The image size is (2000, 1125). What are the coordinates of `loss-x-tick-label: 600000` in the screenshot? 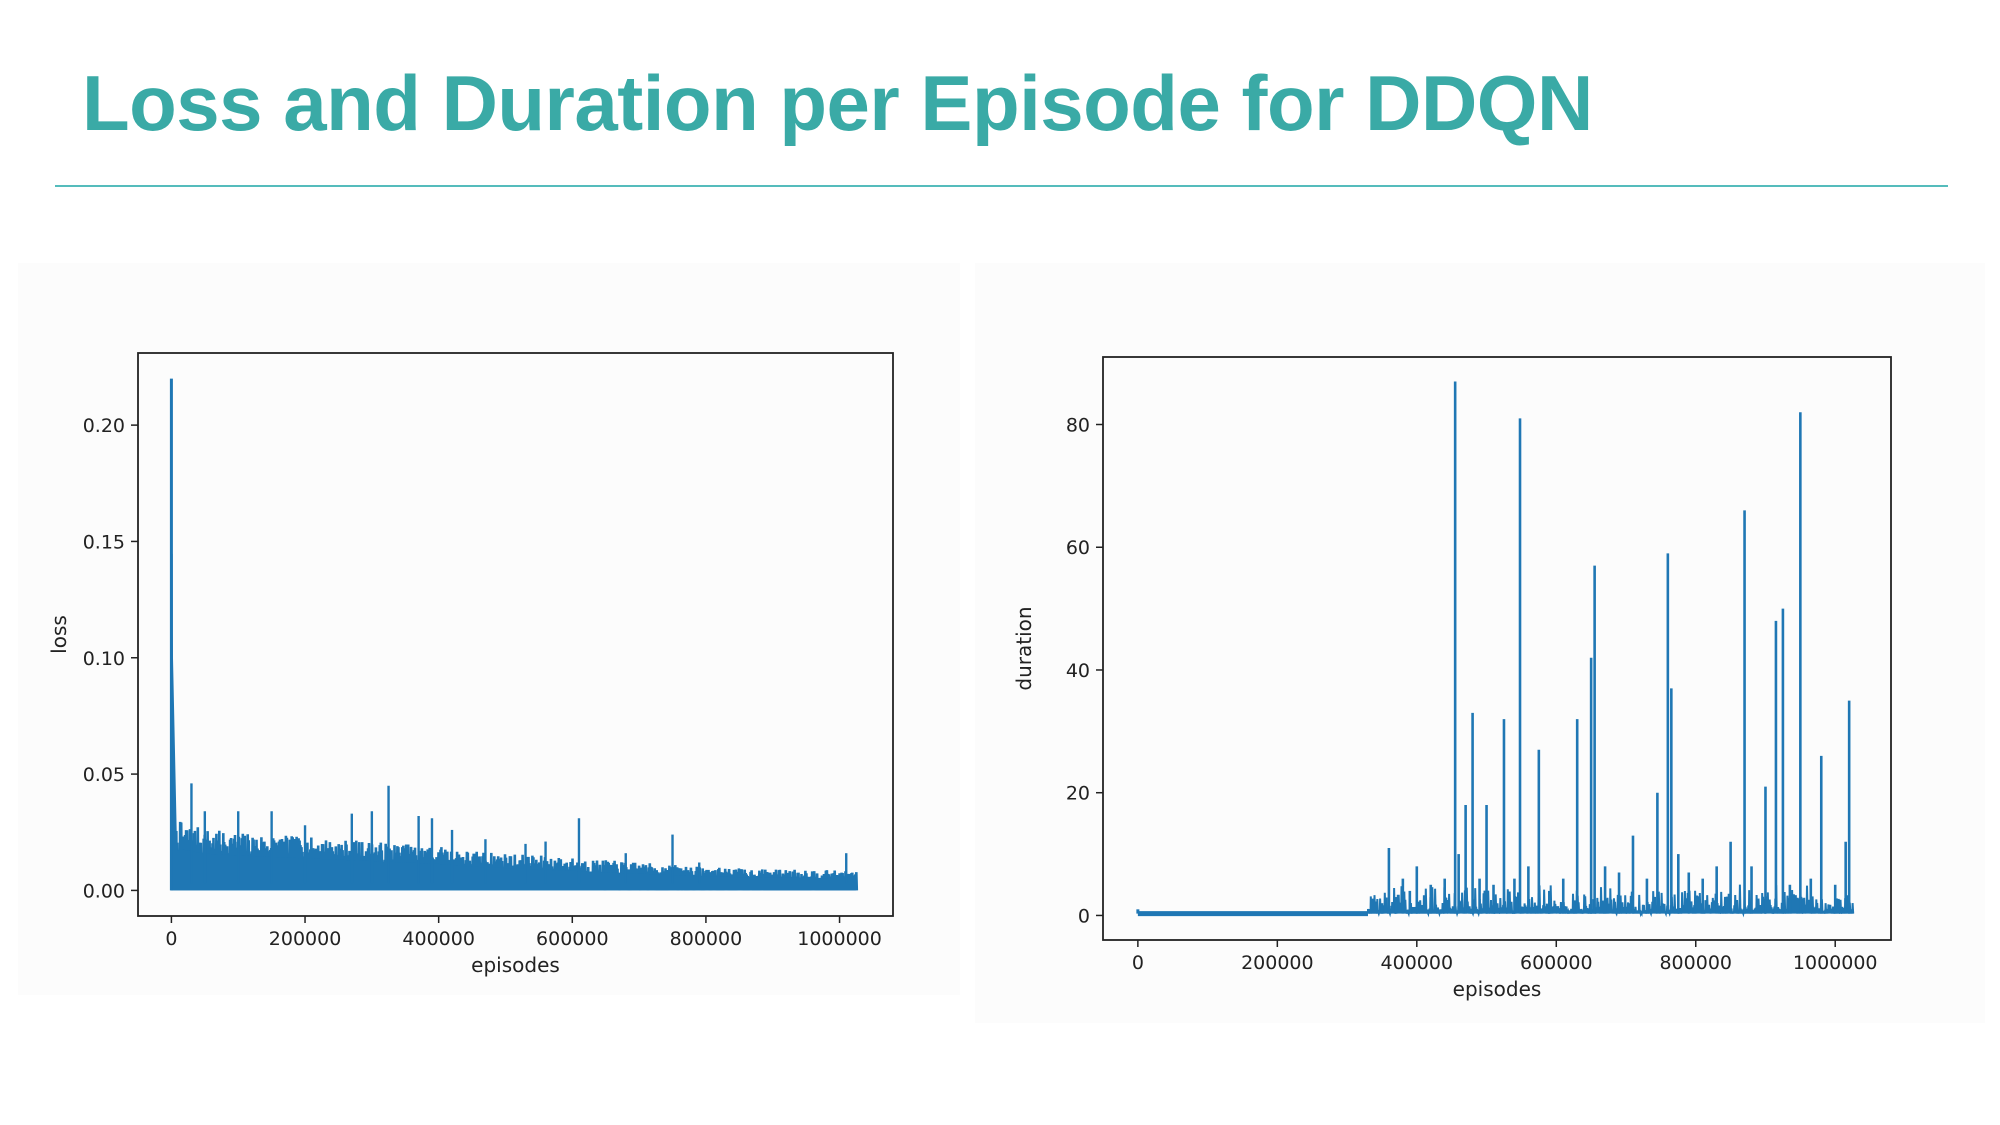 It's located at (572, 939).